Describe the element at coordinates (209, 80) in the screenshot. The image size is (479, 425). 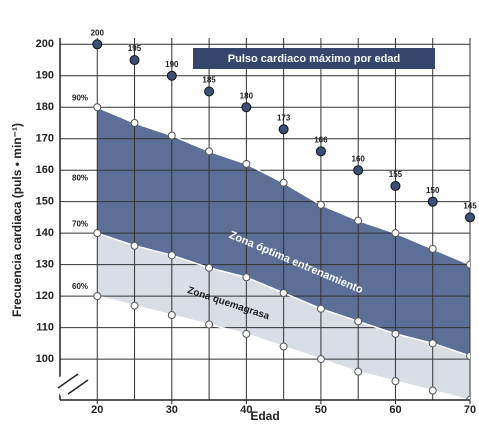
I see `data-label: 185` at that location.